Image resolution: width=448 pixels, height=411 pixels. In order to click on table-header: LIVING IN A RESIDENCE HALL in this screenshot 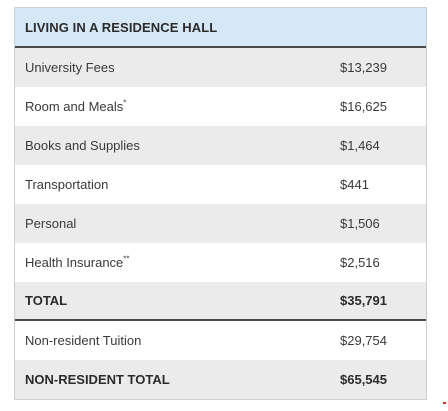, I will do `click(220, 28)`.